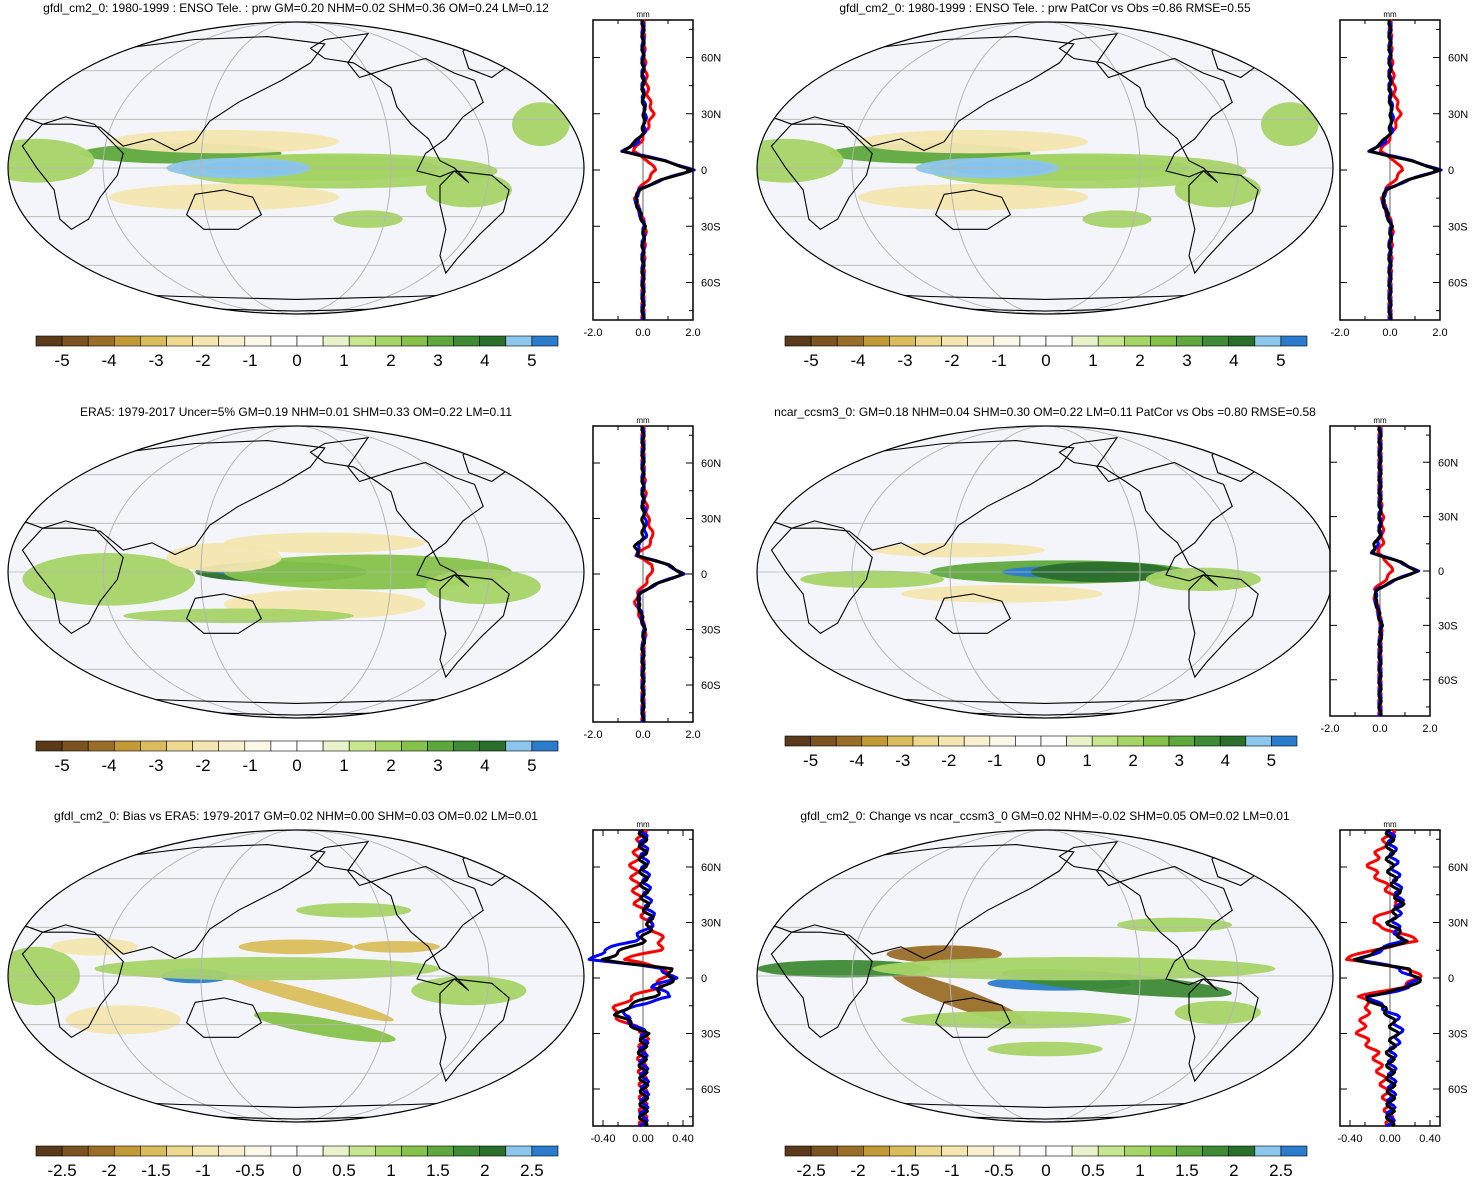 Image resolution: width=1483 pixels, height=1179 pixels. Describe the element at coordinates (810, 760) in the screenshot. I see `colorbar-tick-label: -5` at that location.